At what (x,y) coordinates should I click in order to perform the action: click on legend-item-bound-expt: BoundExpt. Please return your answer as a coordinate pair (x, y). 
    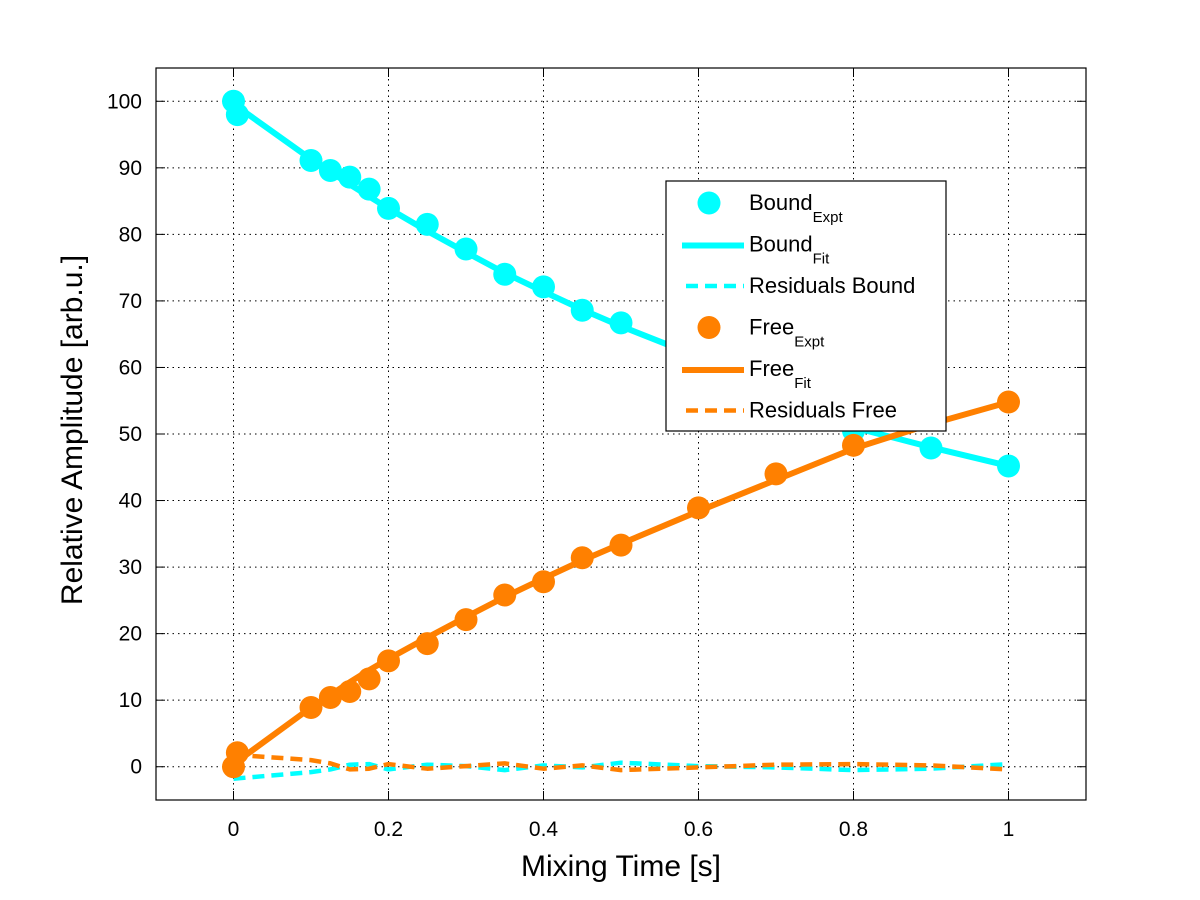
    Looking at the image, I should click on (770, 208).